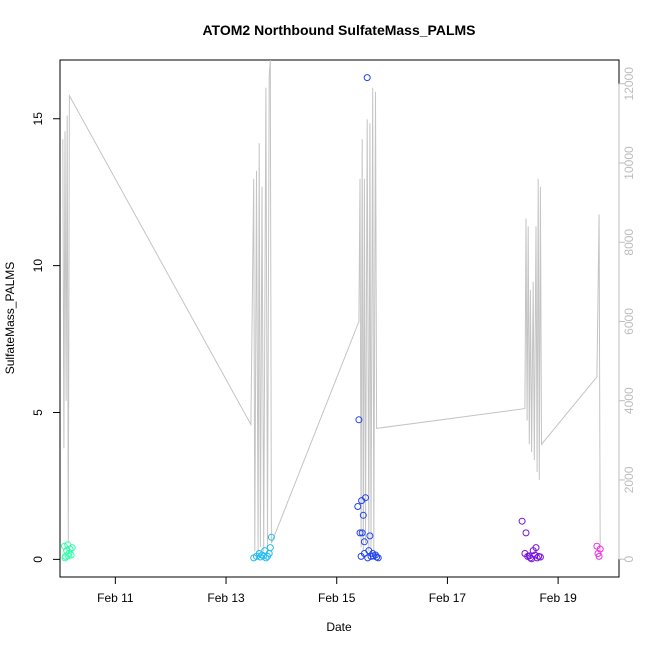 The width and height of the screenshot is (650, 650). Describe the element at coordinates (338, 30) in the screenshot. I see `chart-title: ATOM2 Northbound SulfateMass_PALMS` at that location.